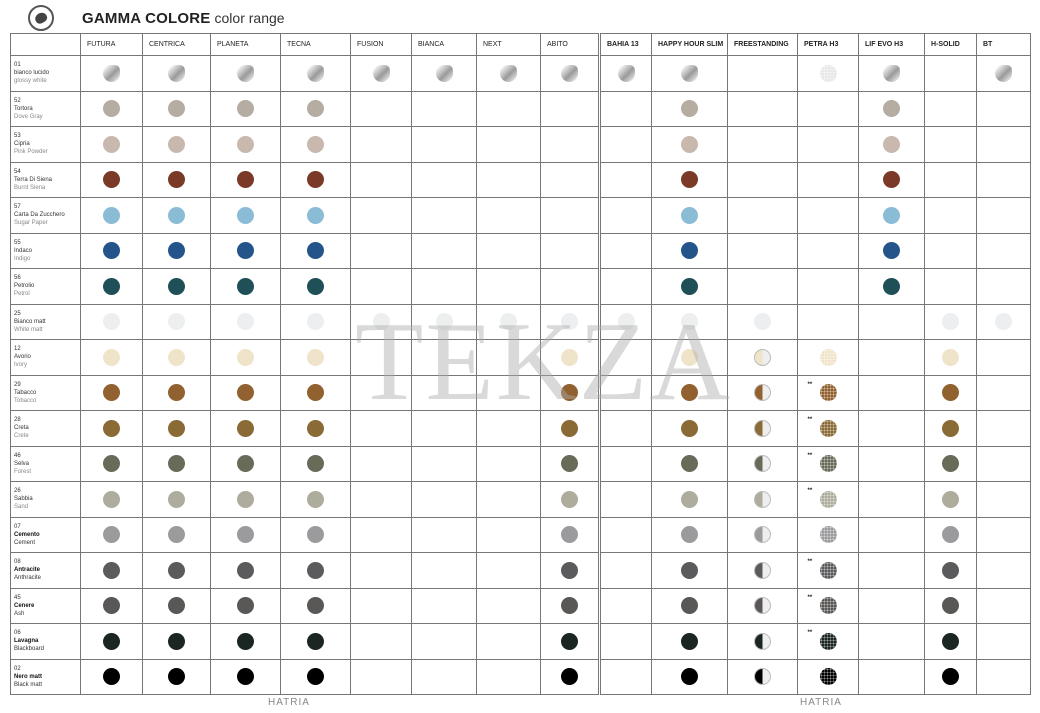  What do you see at coordinates (289, 702) in the screenshot?
I see `footer-brand-left: HATRIA` at bounding box center [289, 702].